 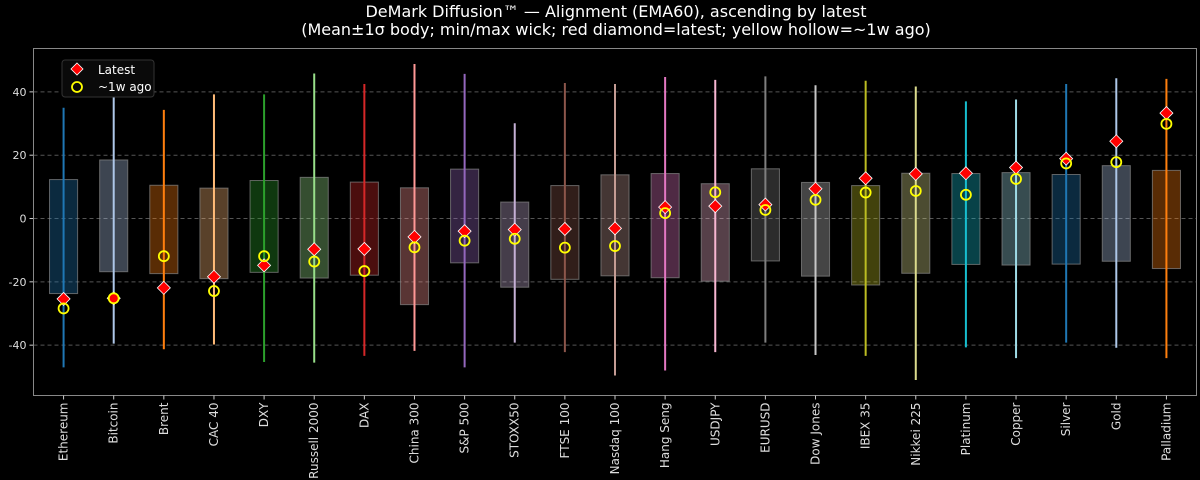 What do you see at coordinates (565, 431) in the screenshot?
I see `x-tick-label: FTSE 100` at bounding box center [565, 431].